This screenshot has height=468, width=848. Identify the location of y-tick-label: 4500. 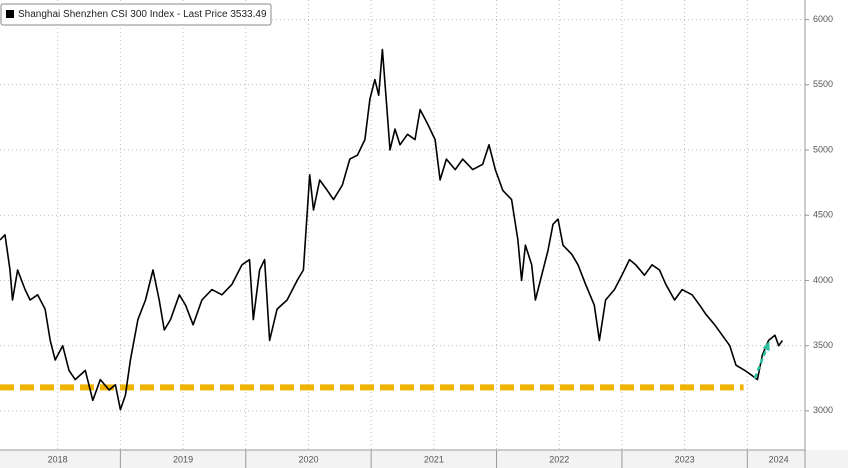
(823, 215).